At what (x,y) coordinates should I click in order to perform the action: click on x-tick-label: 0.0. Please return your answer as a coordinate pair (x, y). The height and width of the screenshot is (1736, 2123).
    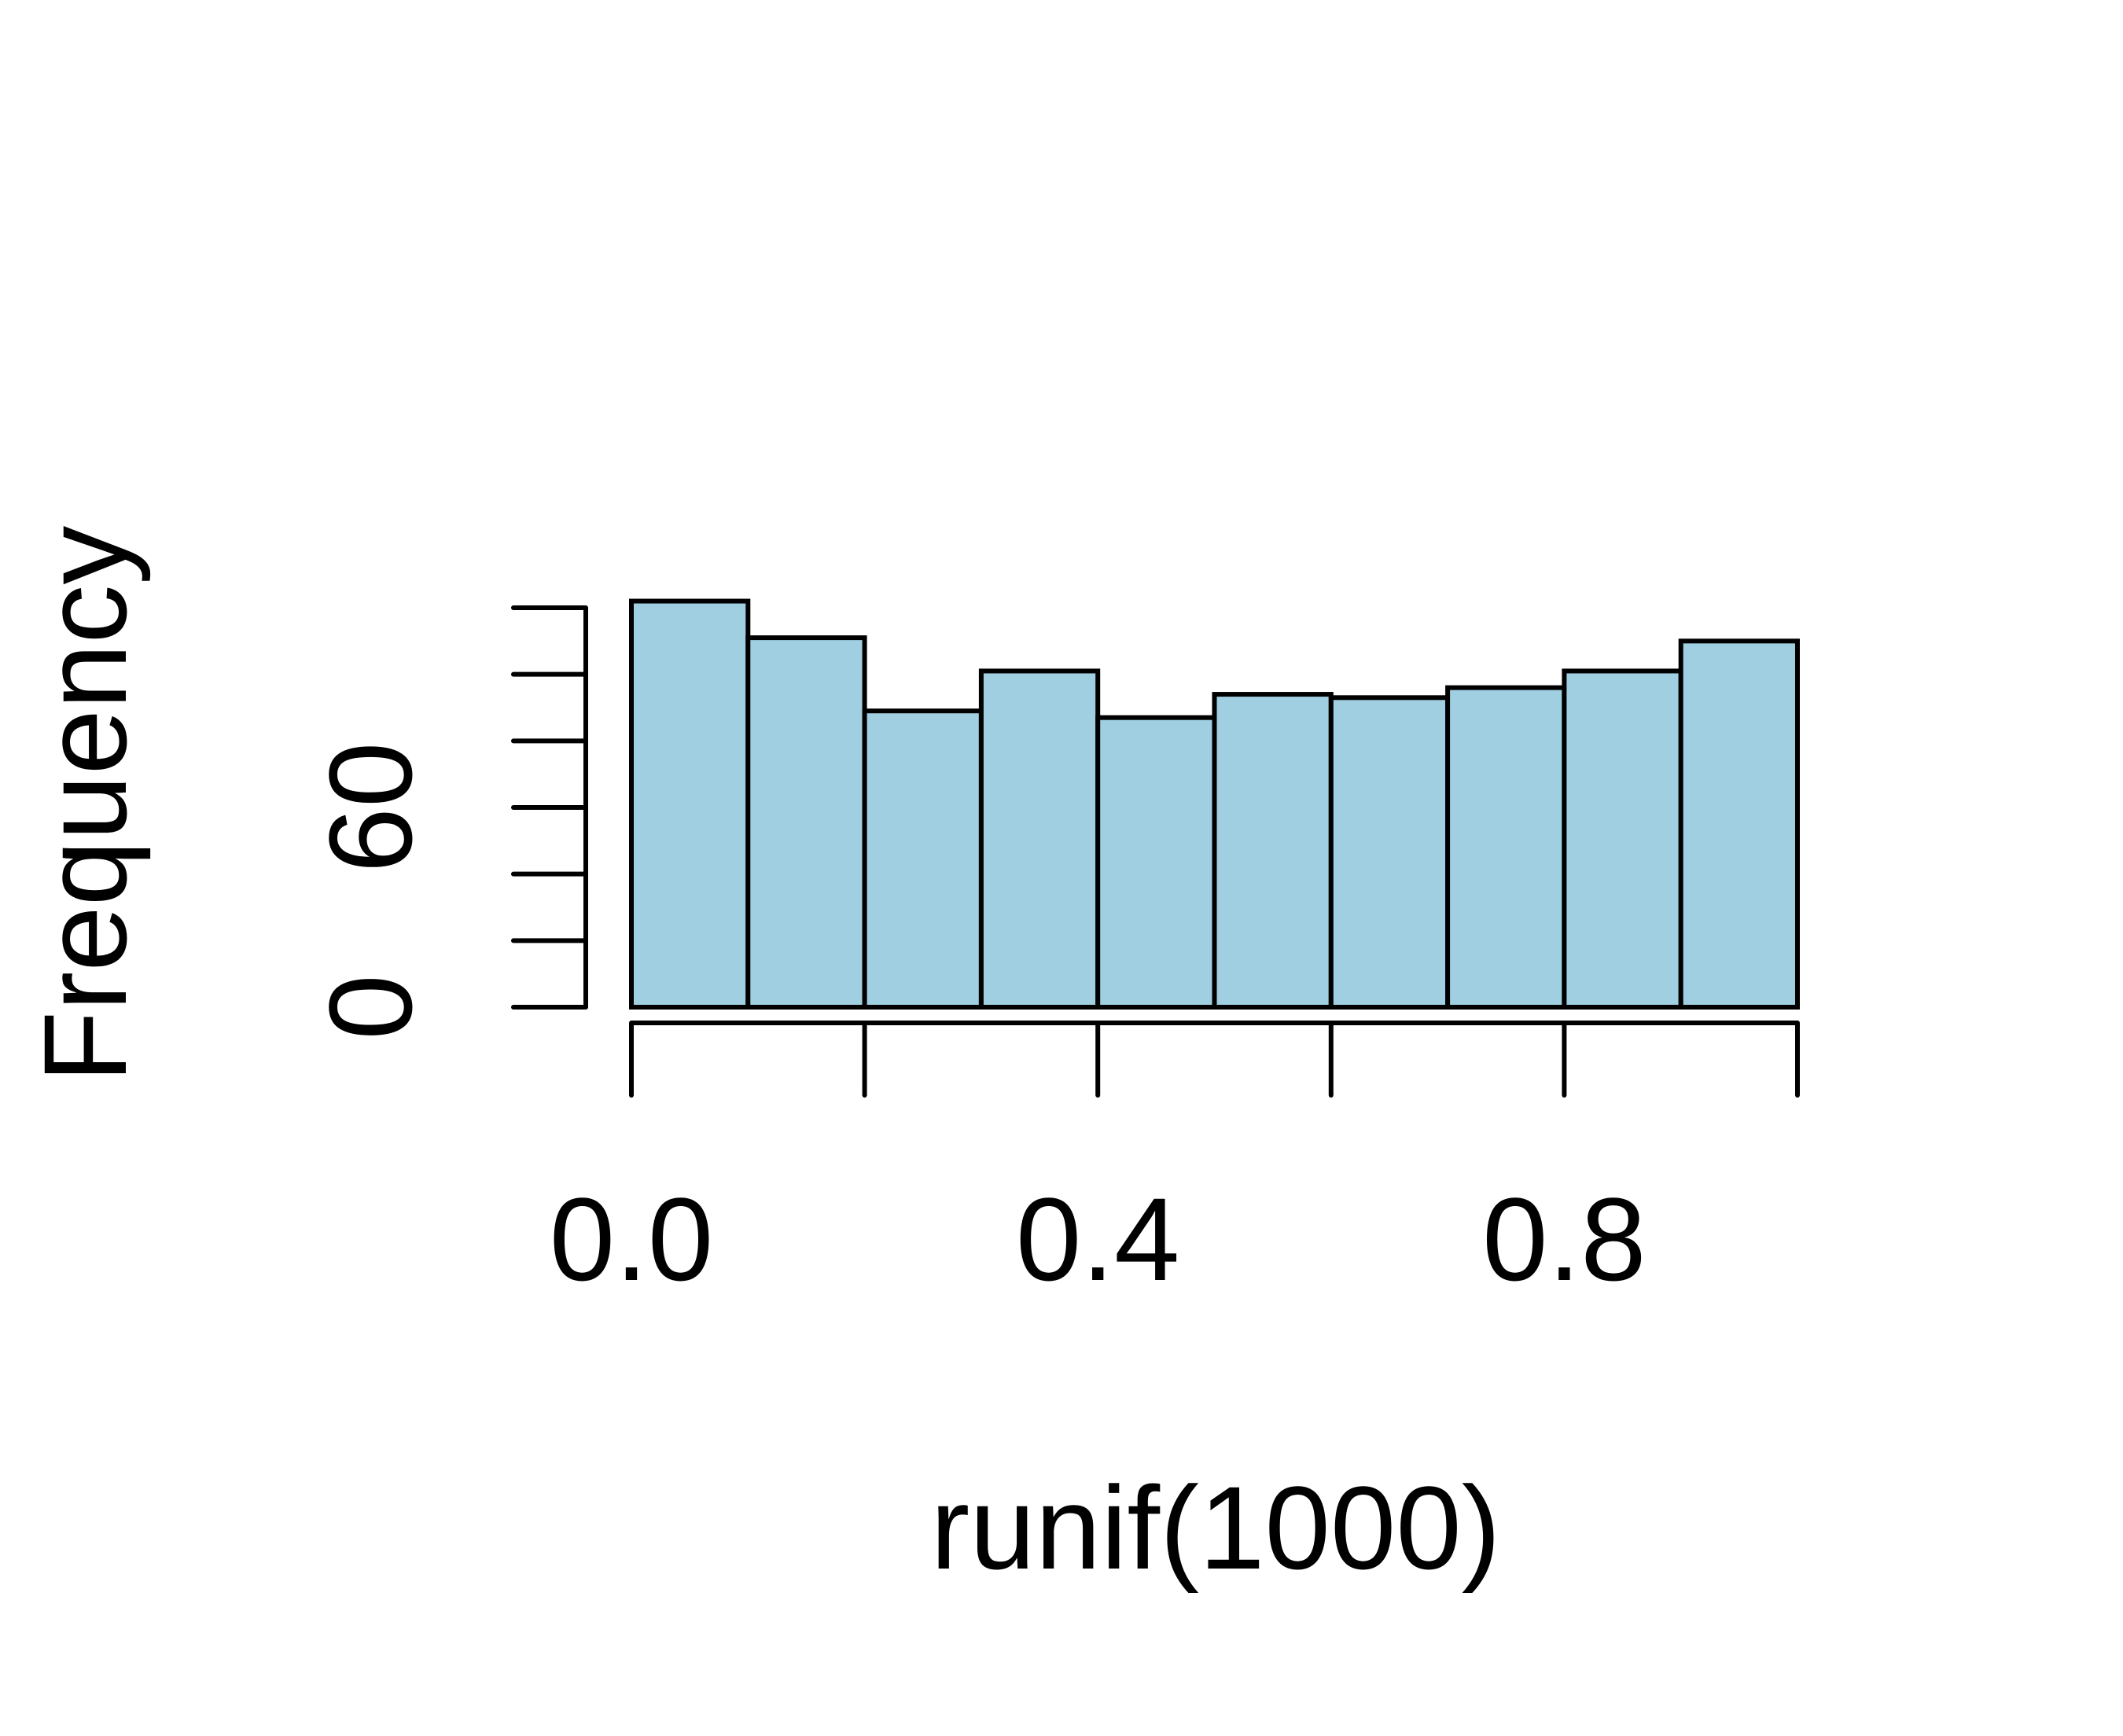
    Looking at the image, I should click on (632, 1239).